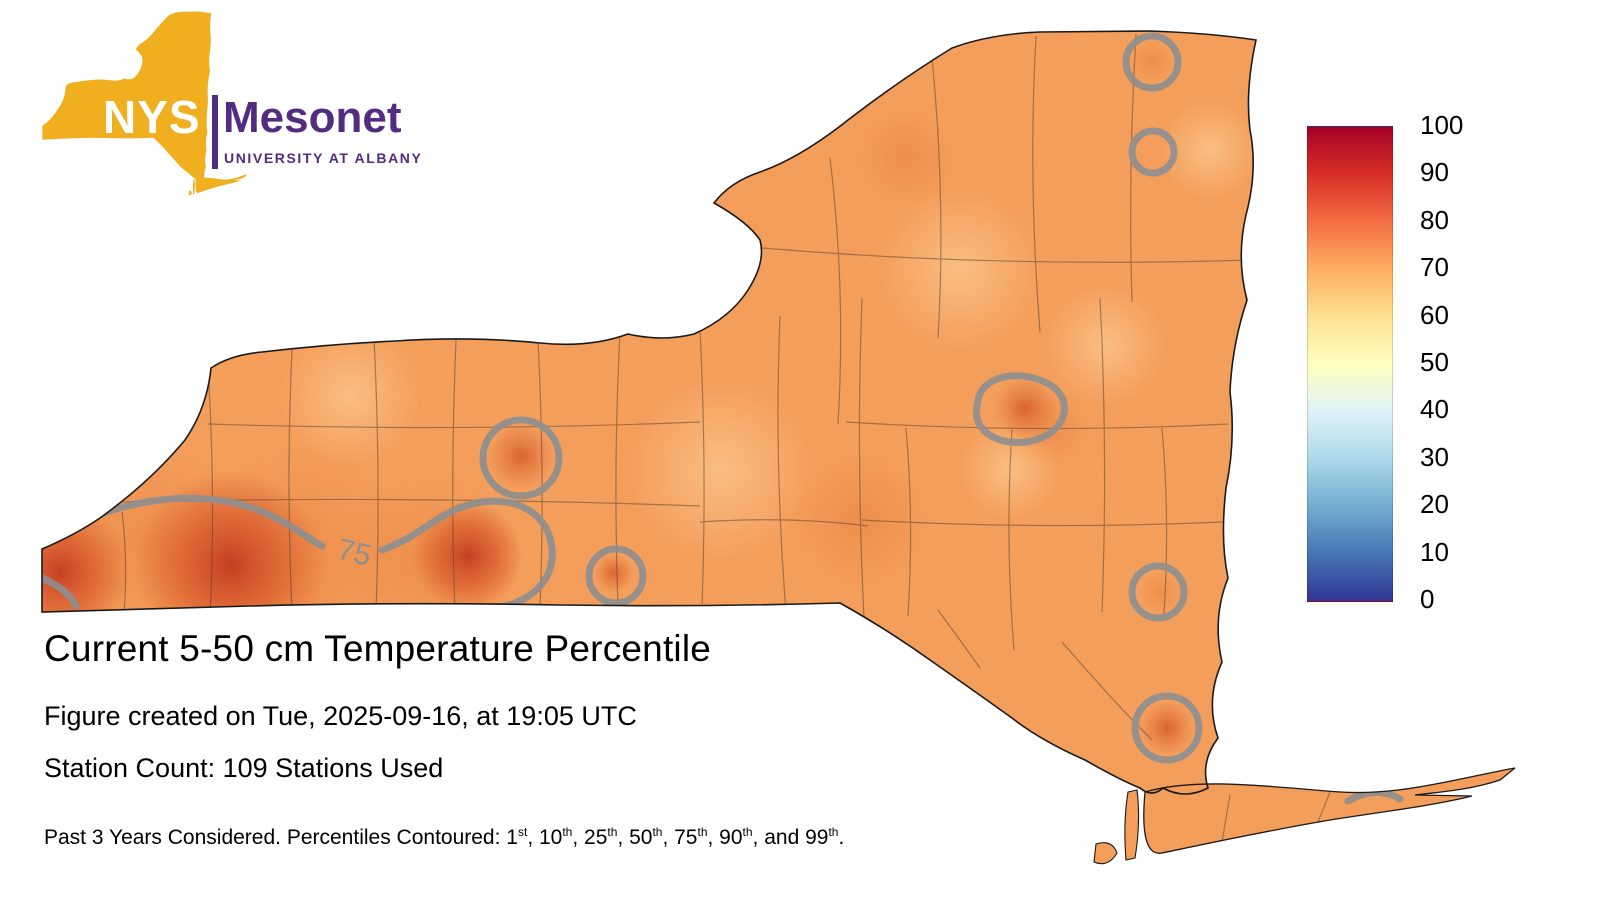 This screenshot has width=1600, height=900. Describe the element at coordinates (779, 837) in the screenshot. I see `percentile-separator: , and` at that location.